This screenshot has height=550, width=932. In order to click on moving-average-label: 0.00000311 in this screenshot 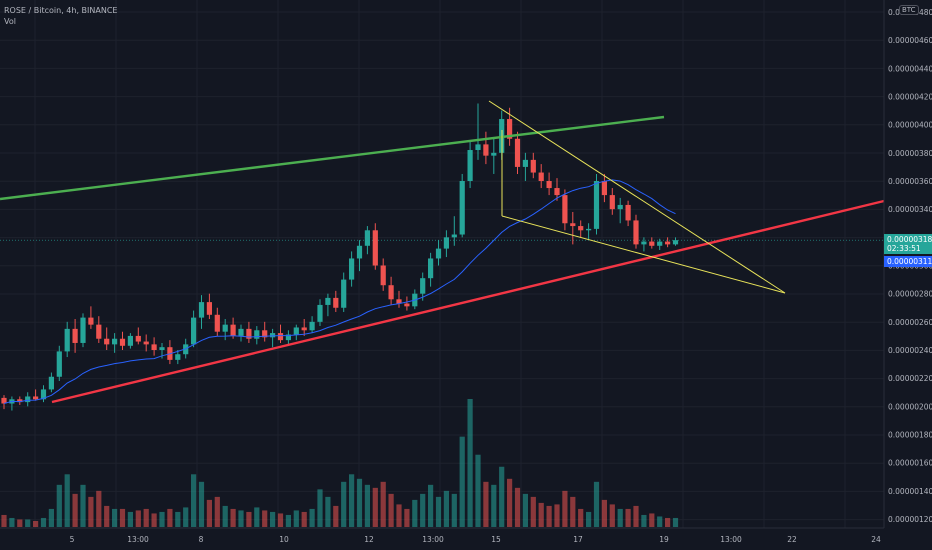, I will do `click(908, 261)`.